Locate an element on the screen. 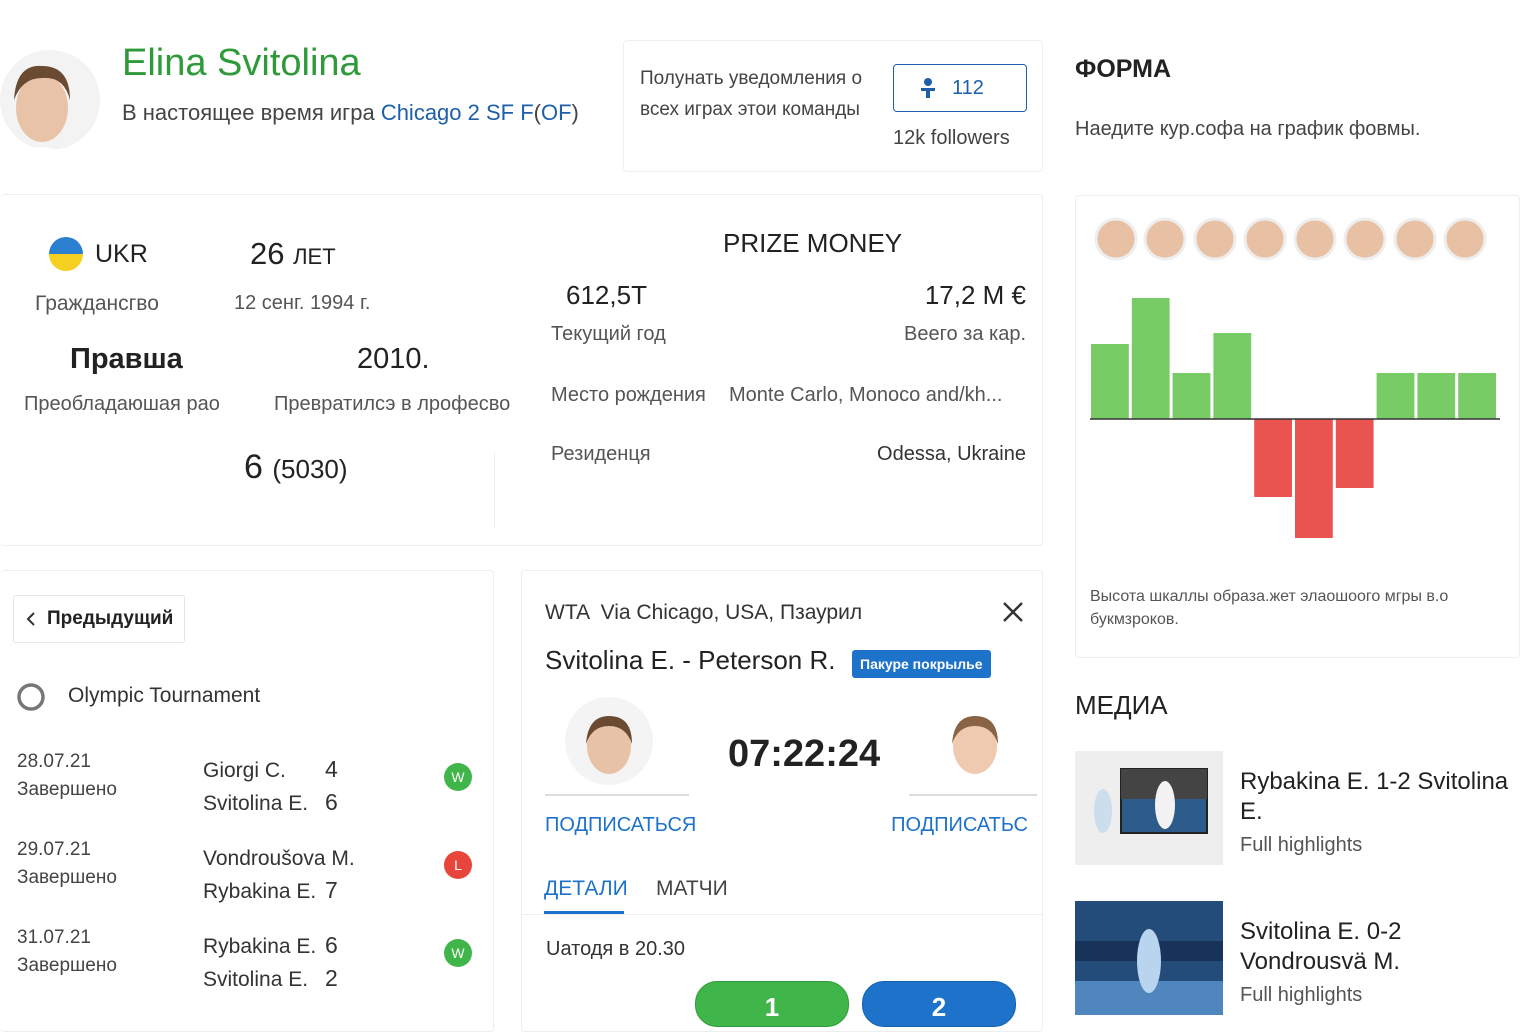 This screenshot has height=1032, width=1536. form-hint: Наедите кур.софа на график фовмы. is located at coordinates (1248, 129).